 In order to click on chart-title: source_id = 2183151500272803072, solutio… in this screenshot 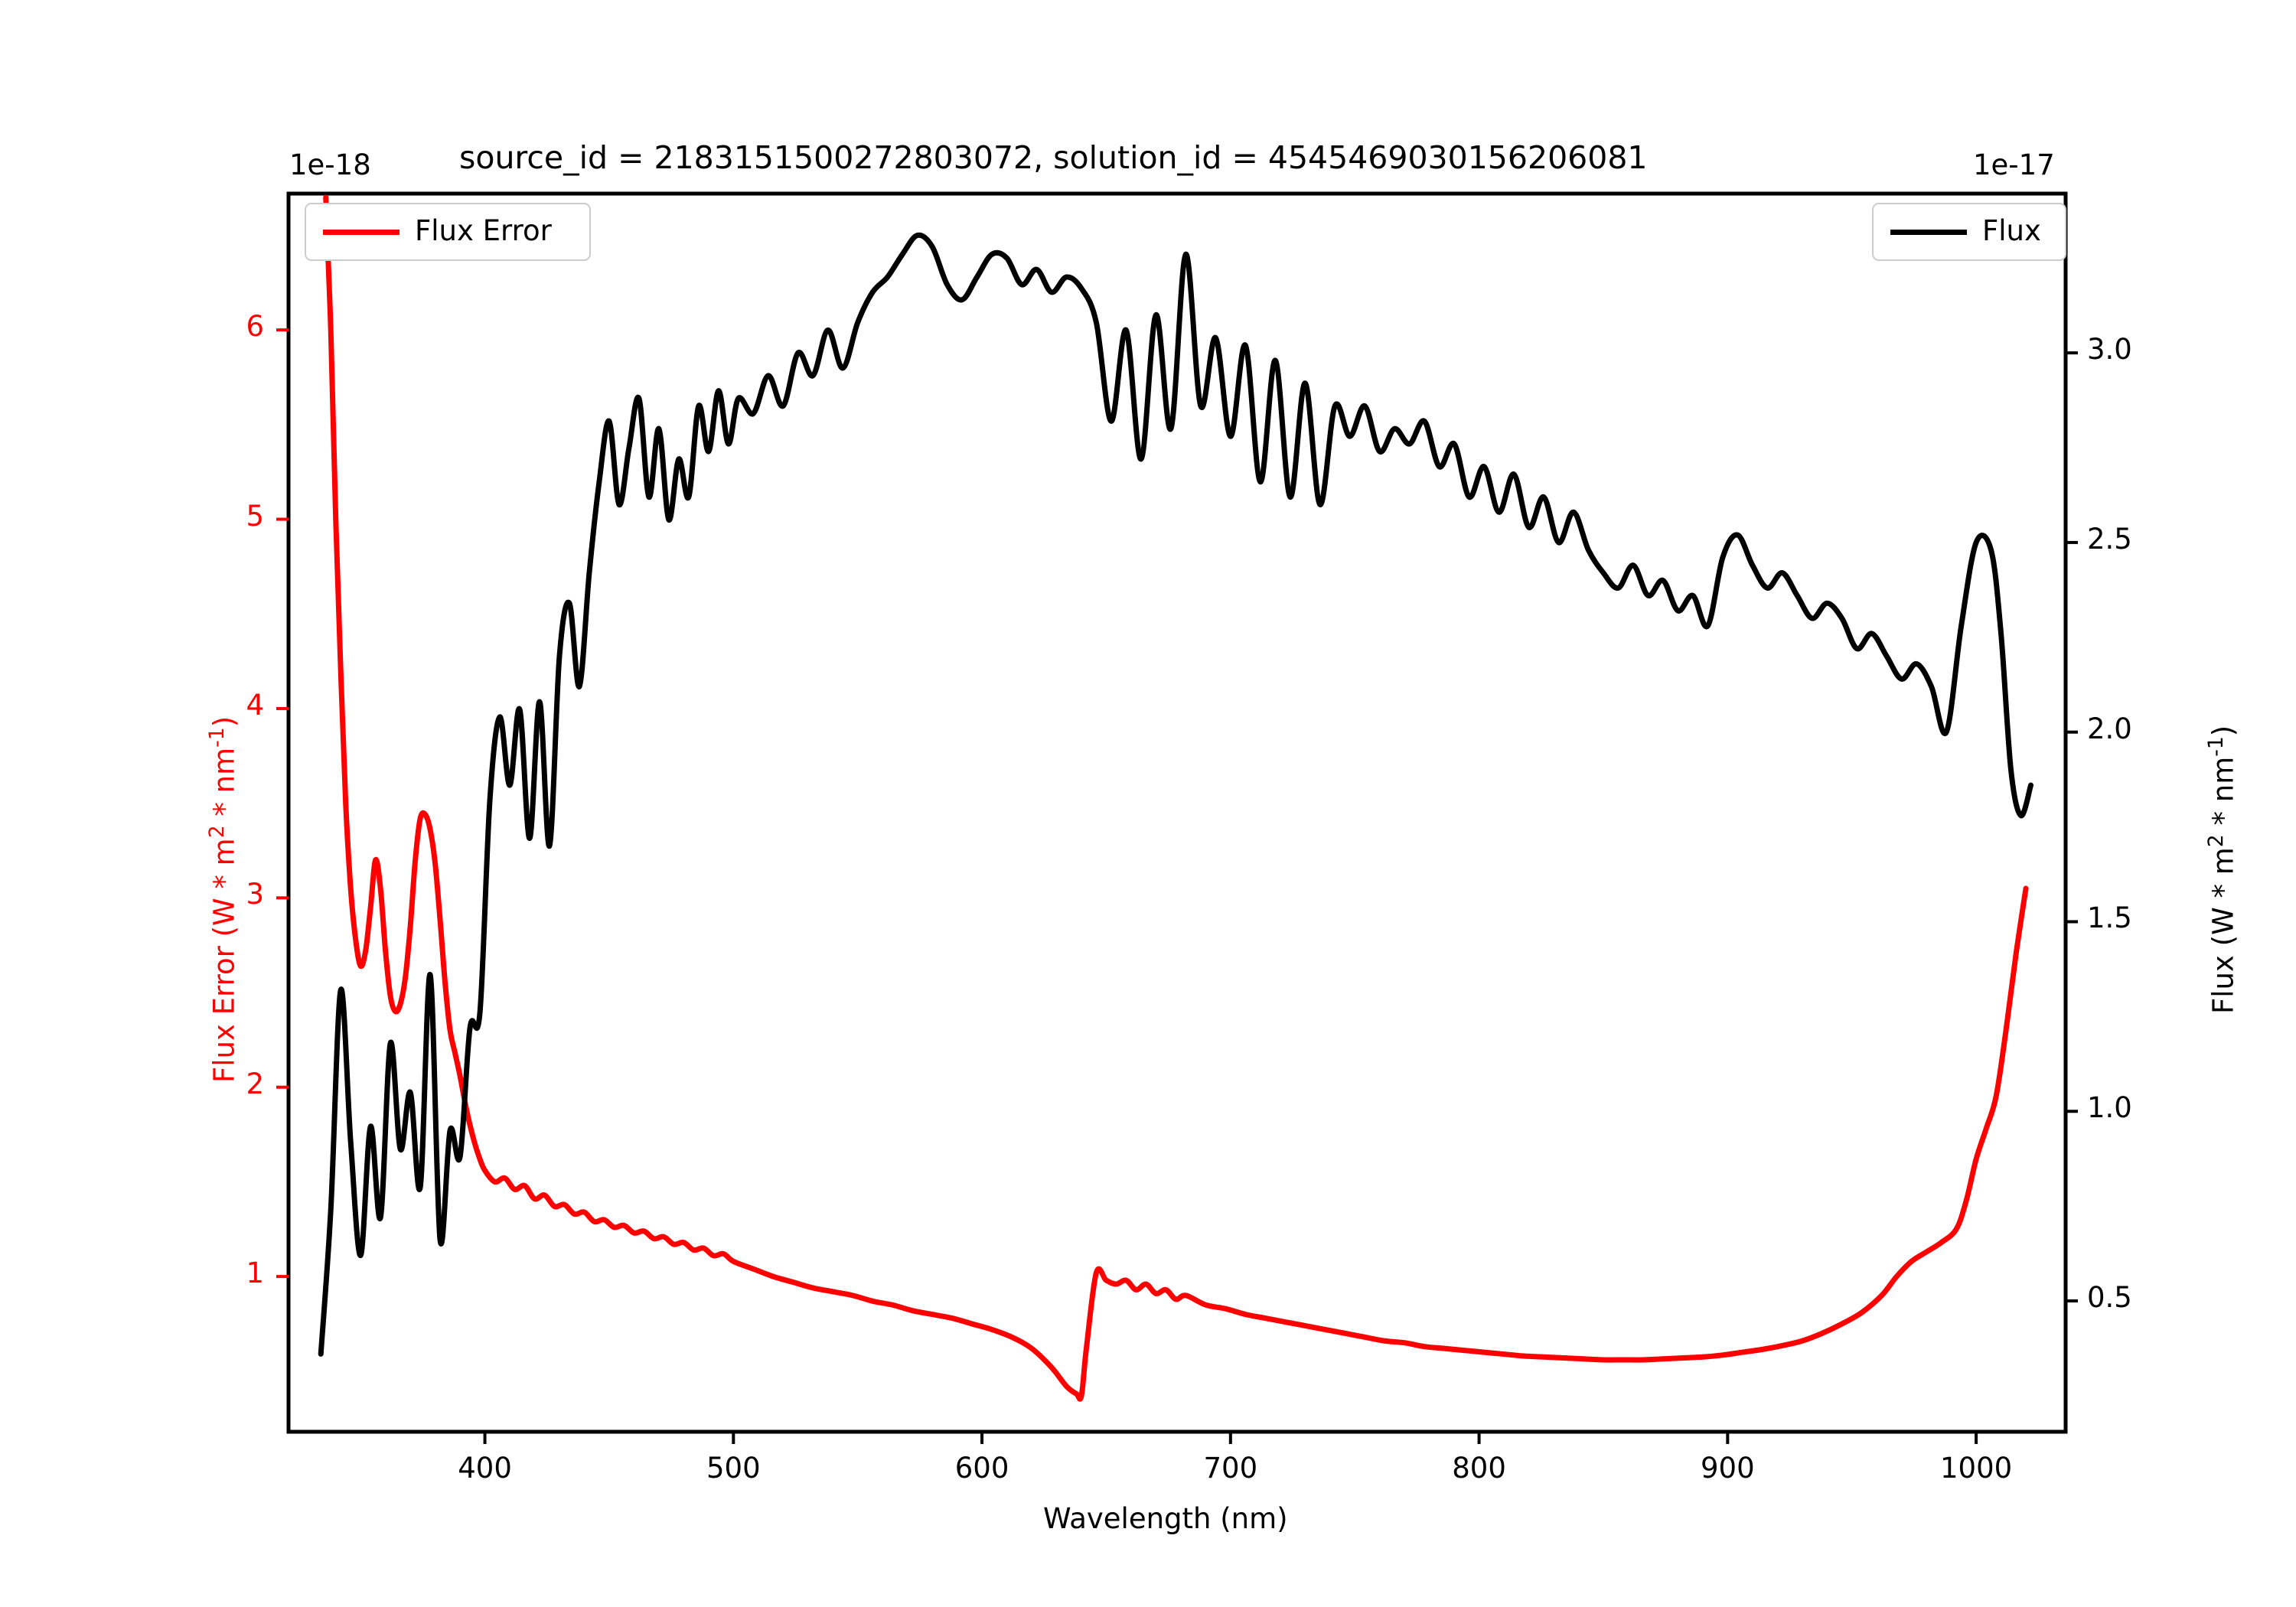, I will do `click(1053, 157)`.